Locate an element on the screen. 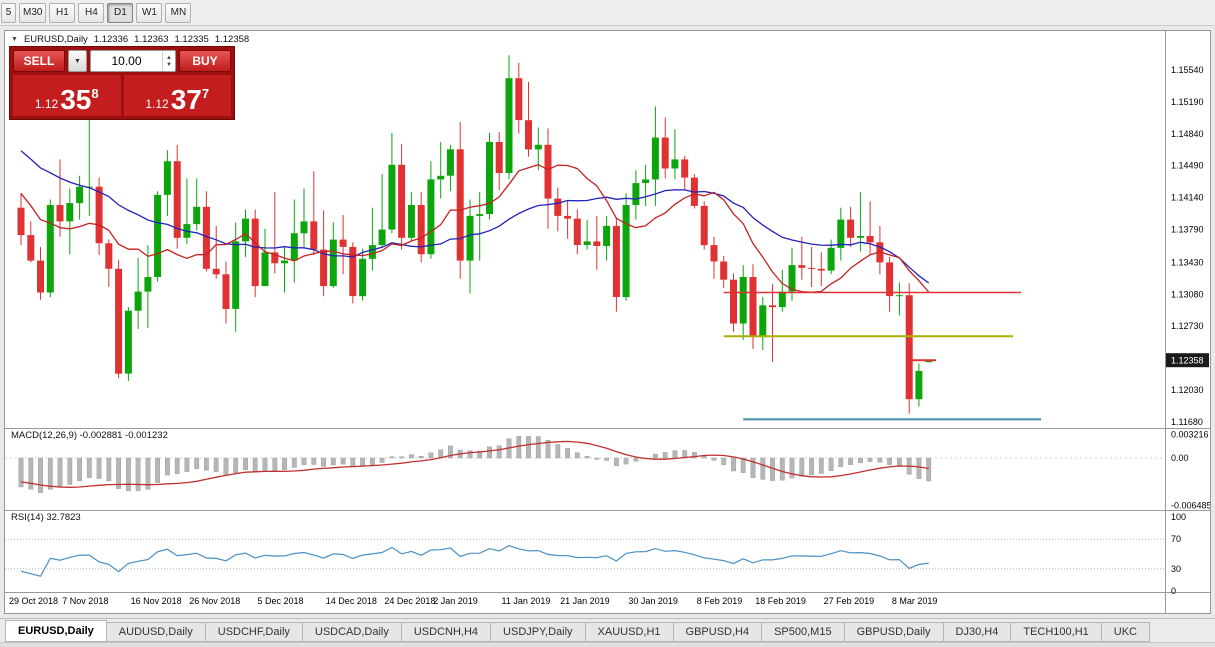 This screenshot has height=647, width=1215. volume-field: ▲ ▼ is located at coordinates (133, 61).